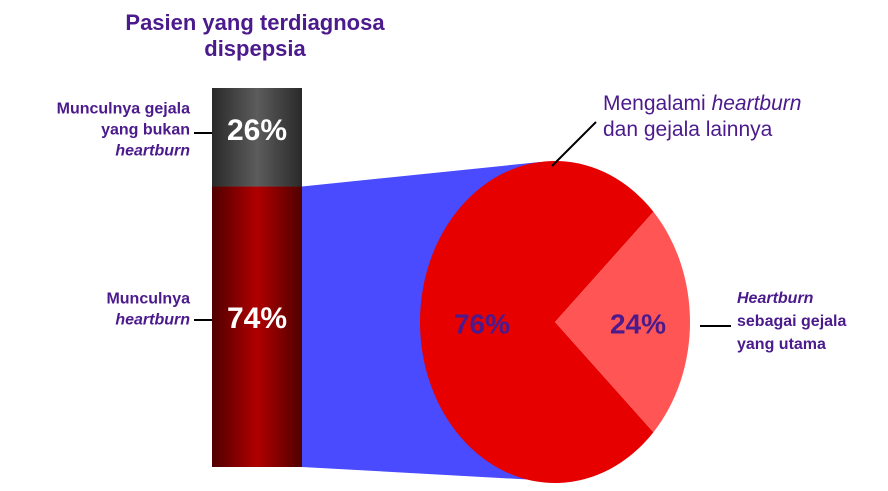  I want to click on bar-label-part: Munculnya gejala, so click(123, 108).